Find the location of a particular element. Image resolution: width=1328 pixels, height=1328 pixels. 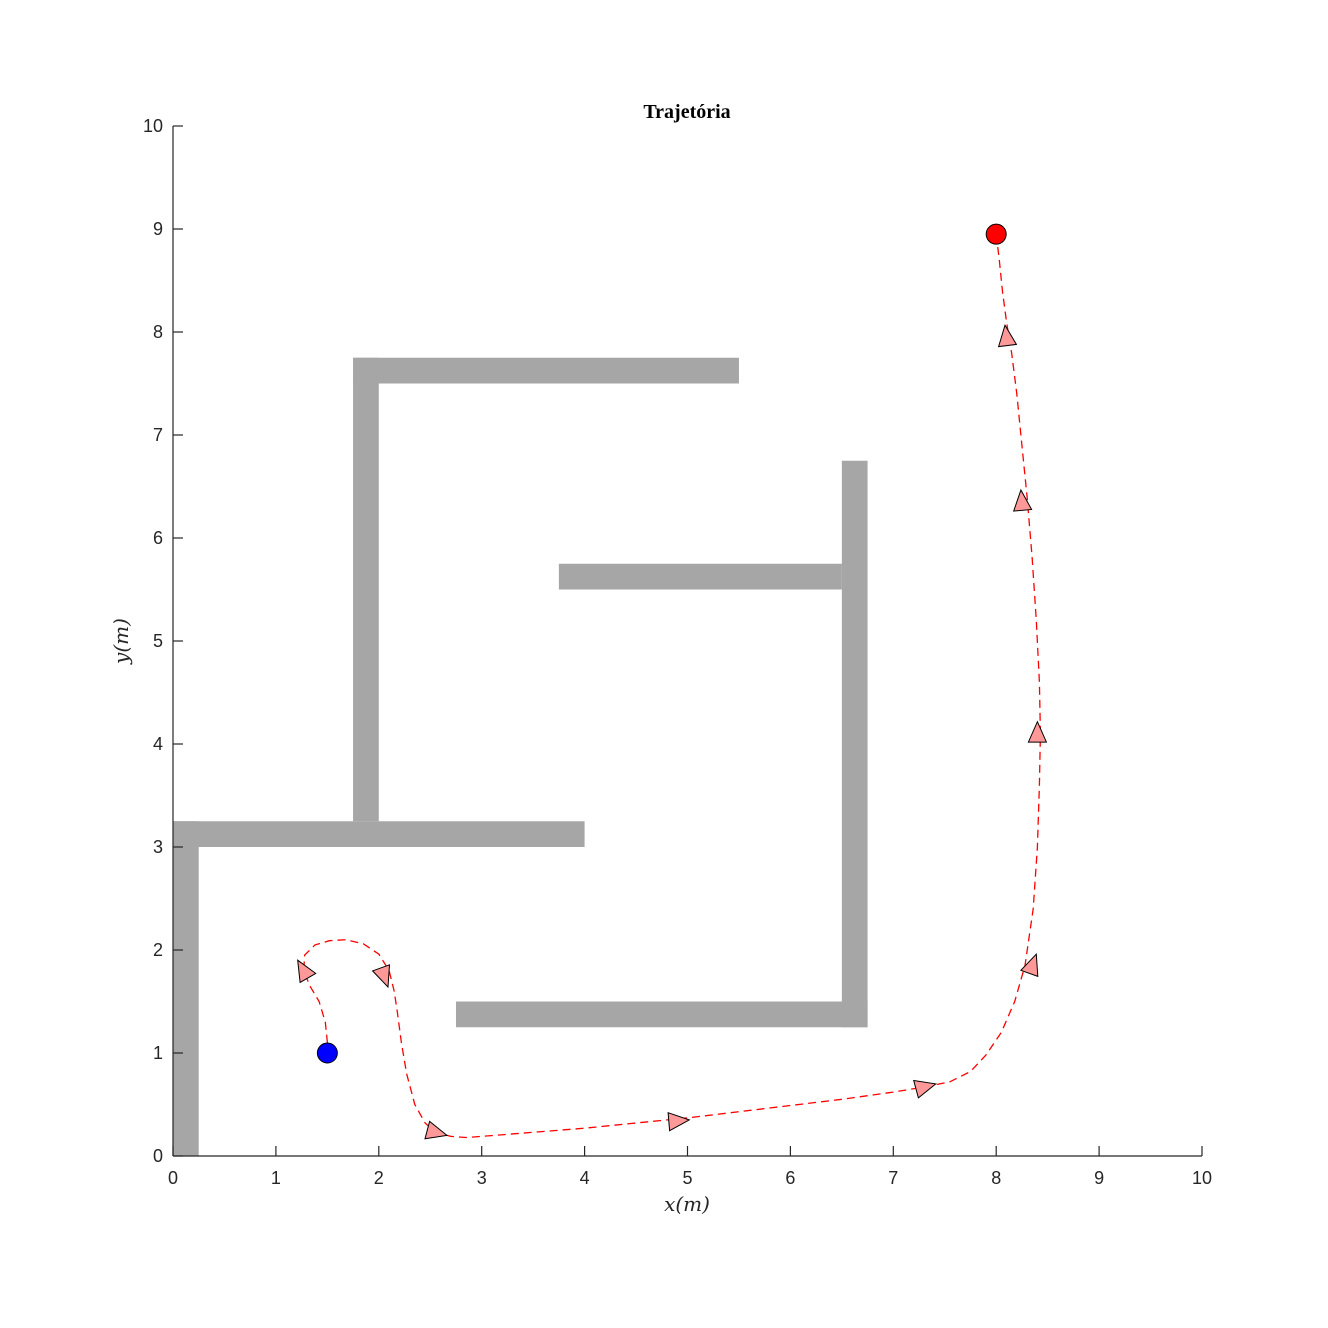

x-tick-label-6: 6 is located at coordinates (790, 1178).